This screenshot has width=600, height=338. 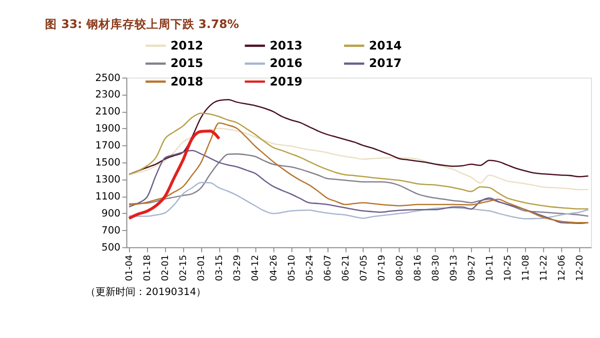 What do you see at coordinates (382, 268) in the screenshot?
I see `x-tick-label: 07-19` at bounding box center [382, 268].